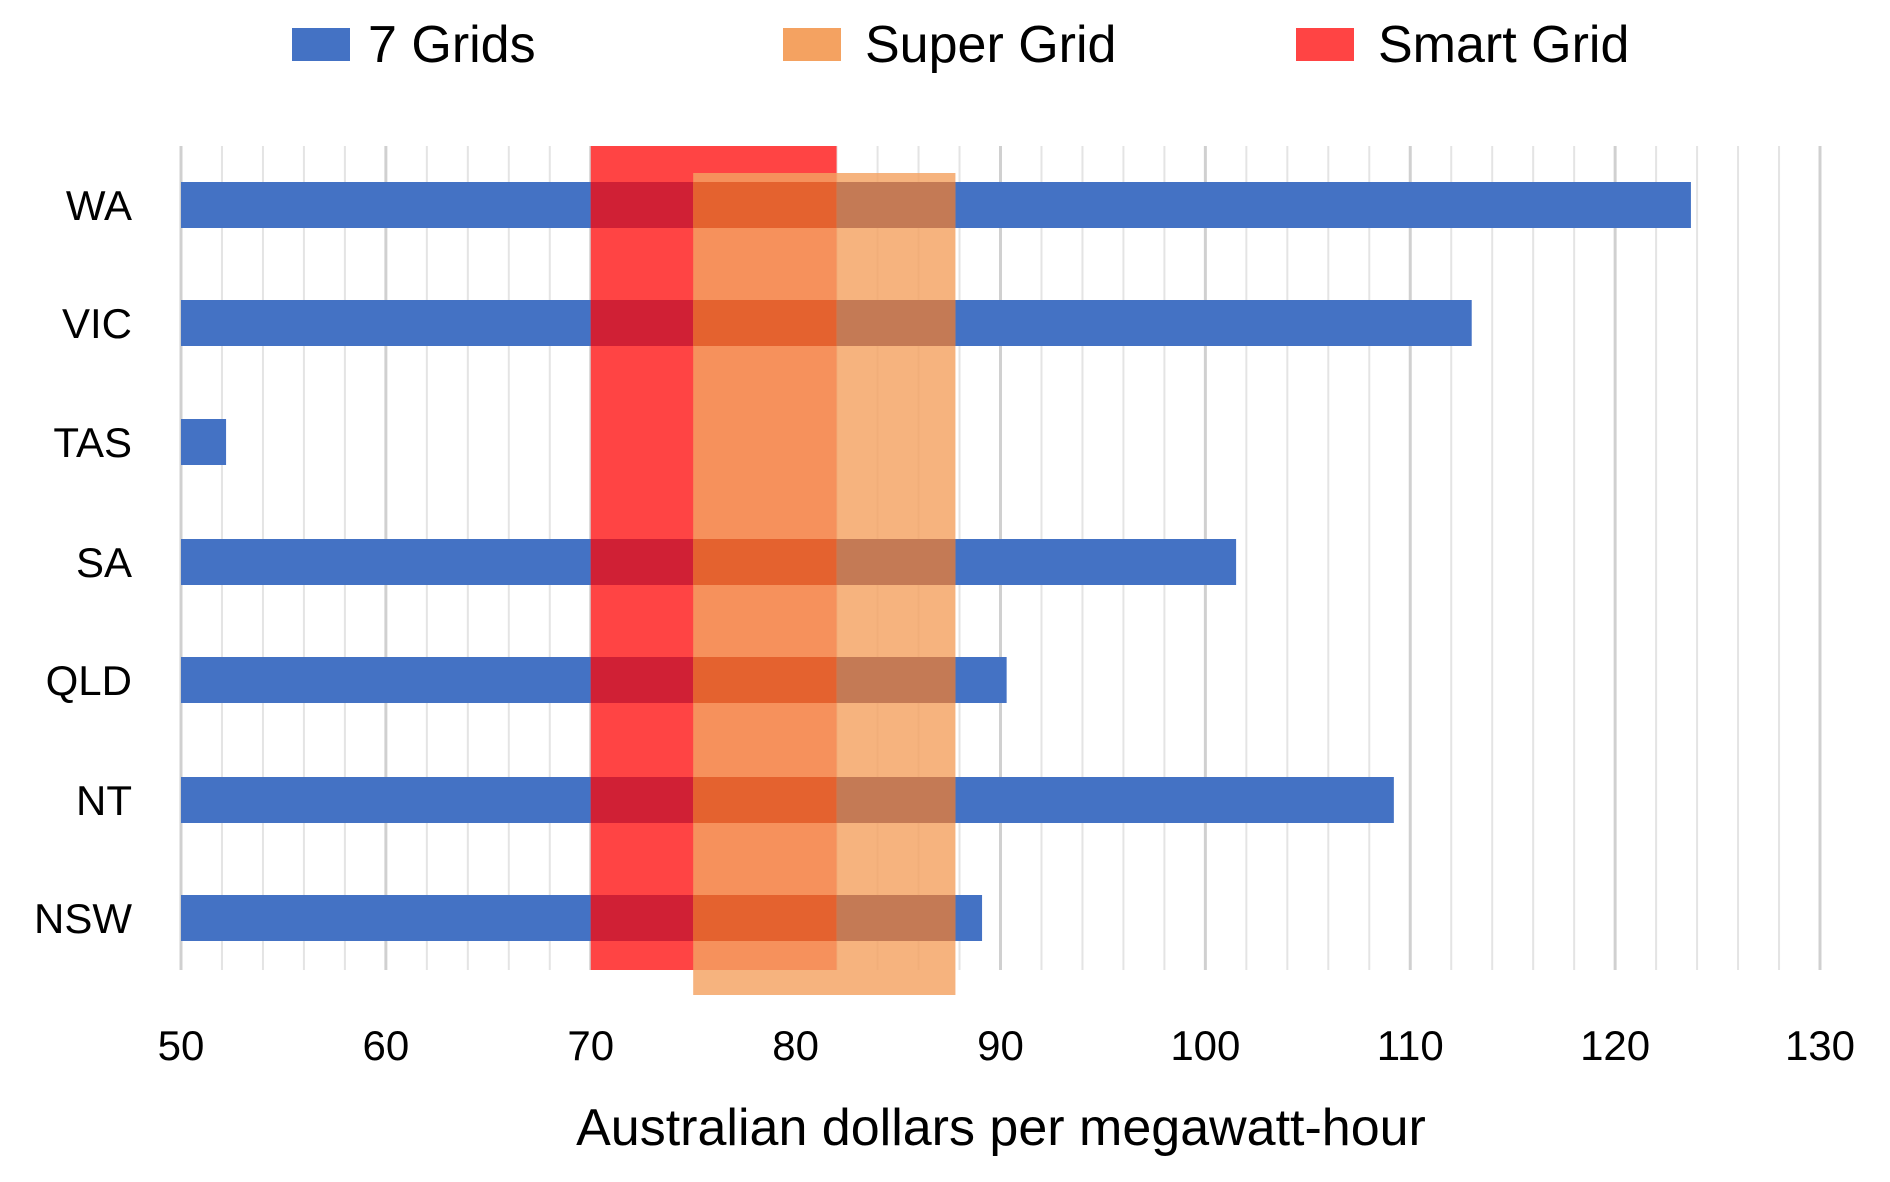 The image size is (1890, 1182). What do you see at coordinates (1000, 1045) in the screenshot?
I see `x-tick-label: 90` at bounding box center [1000, 1045].